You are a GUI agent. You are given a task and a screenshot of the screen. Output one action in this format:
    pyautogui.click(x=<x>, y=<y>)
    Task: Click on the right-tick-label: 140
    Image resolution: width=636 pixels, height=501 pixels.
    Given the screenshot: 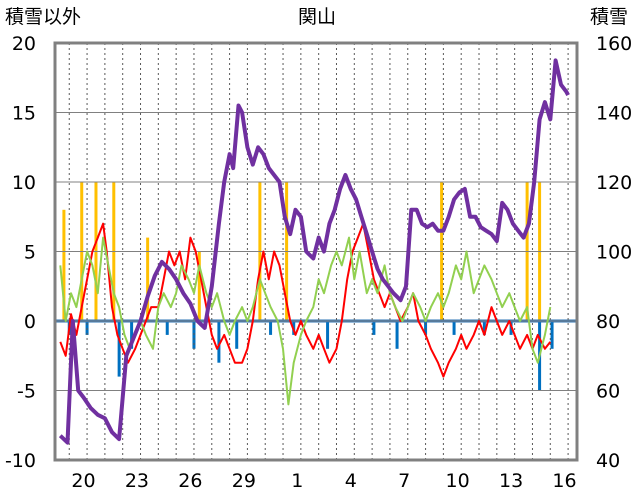 What is the action you would take?
    pyautogui.click(x=614, y=114)
    